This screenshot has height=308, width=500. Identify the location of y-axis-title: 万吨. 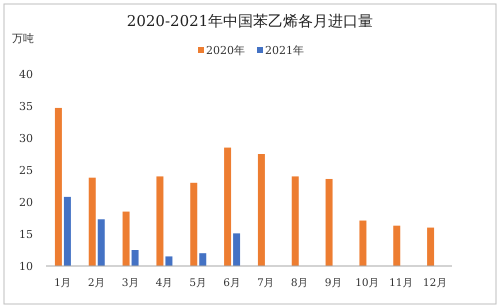
(23, 38).